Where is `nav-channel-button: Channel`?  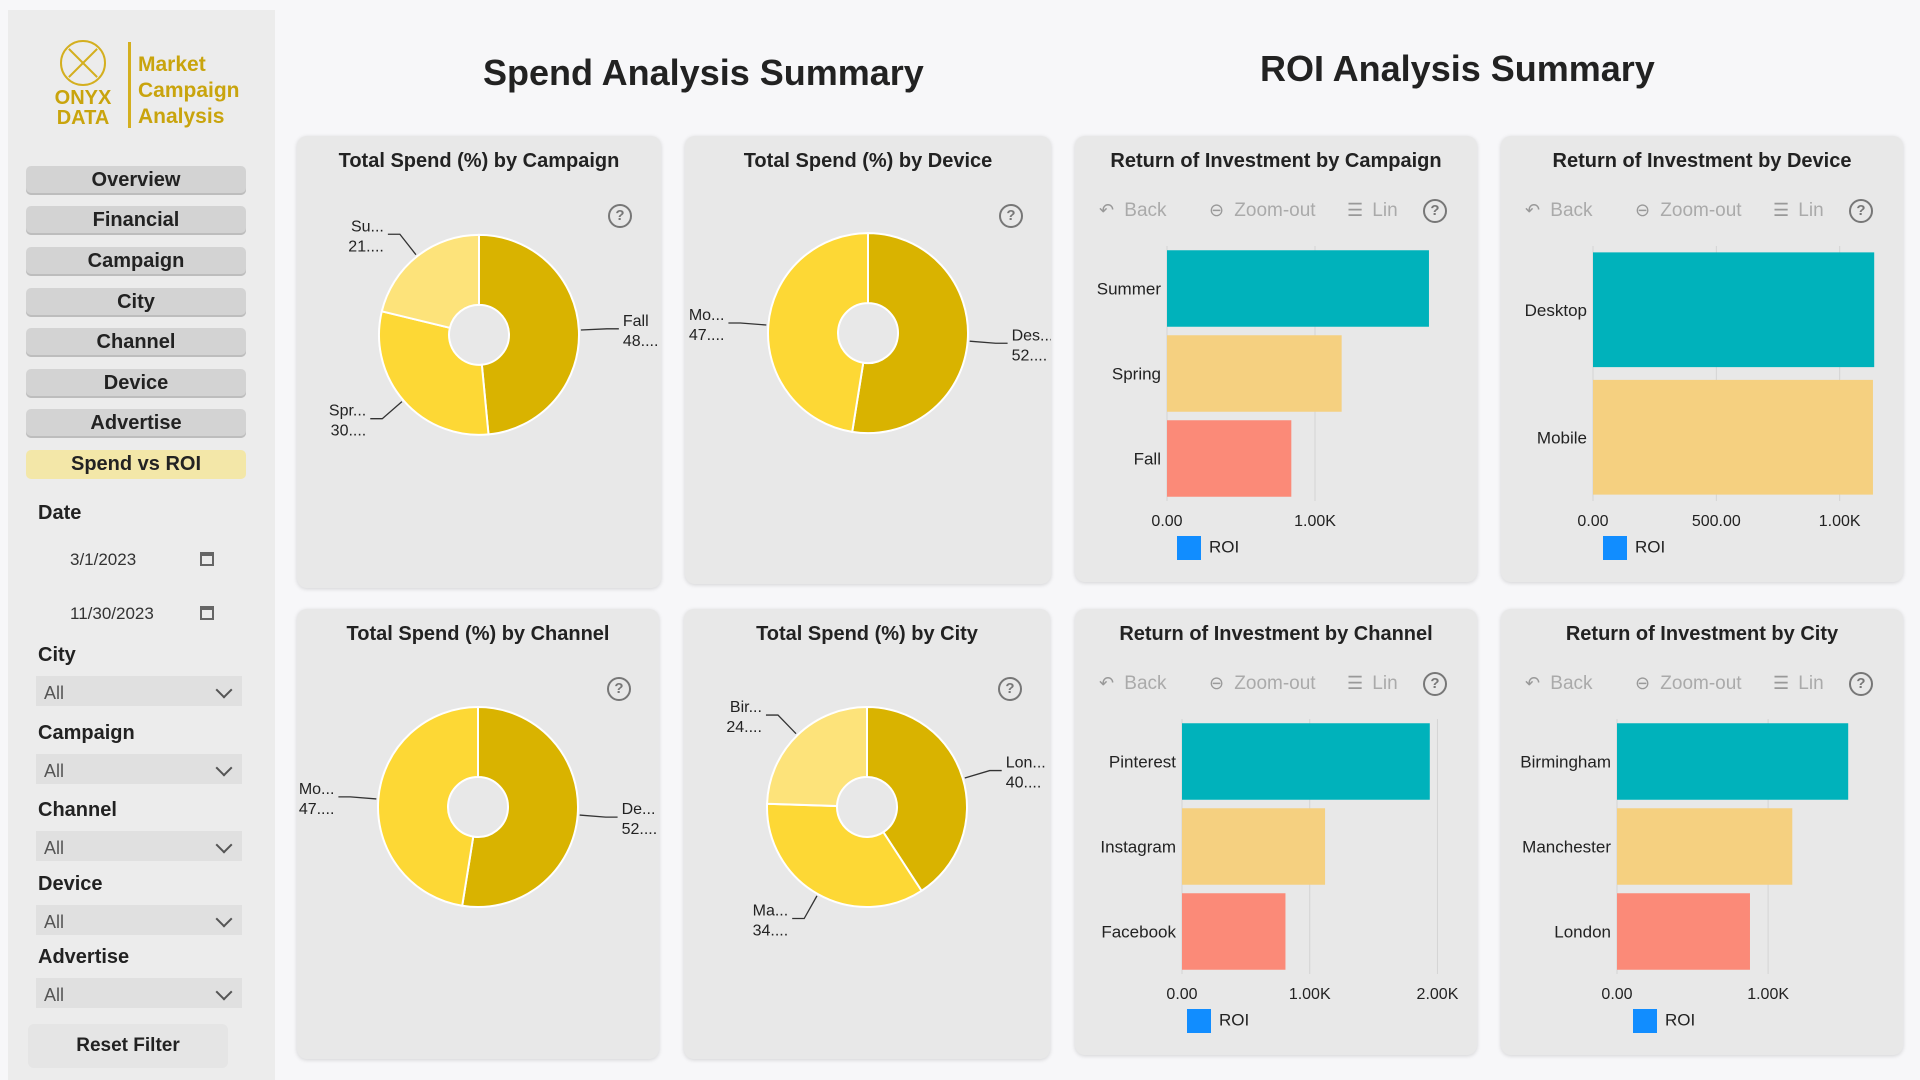
nav-channel-button: Channel is located at coordinates (136, 342).